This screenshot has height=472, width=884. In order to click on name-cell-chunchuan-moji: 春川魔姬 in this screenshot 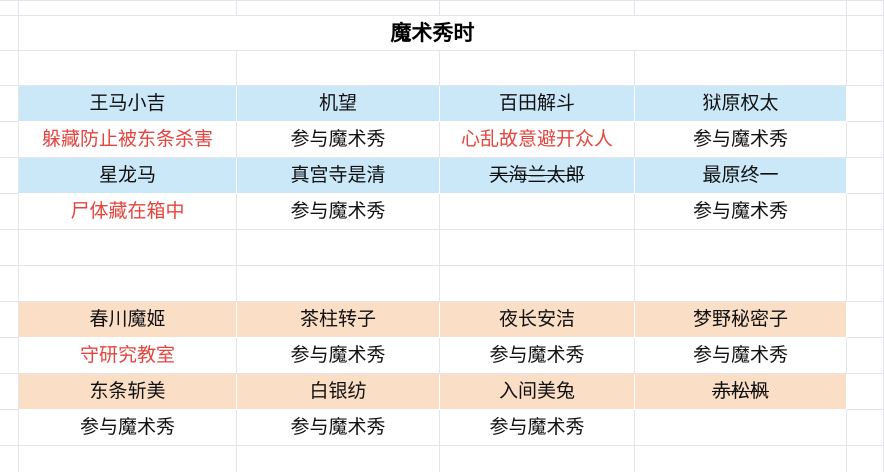, I will do `click(128, 320)`.